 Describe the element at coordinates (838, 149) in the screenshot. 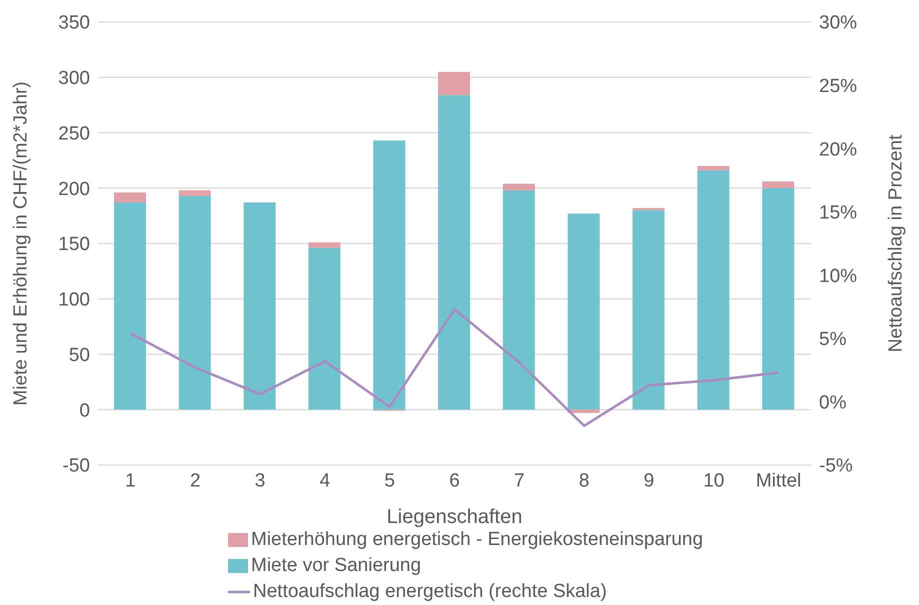

I see `y2-tick-label: 20%` at that location.